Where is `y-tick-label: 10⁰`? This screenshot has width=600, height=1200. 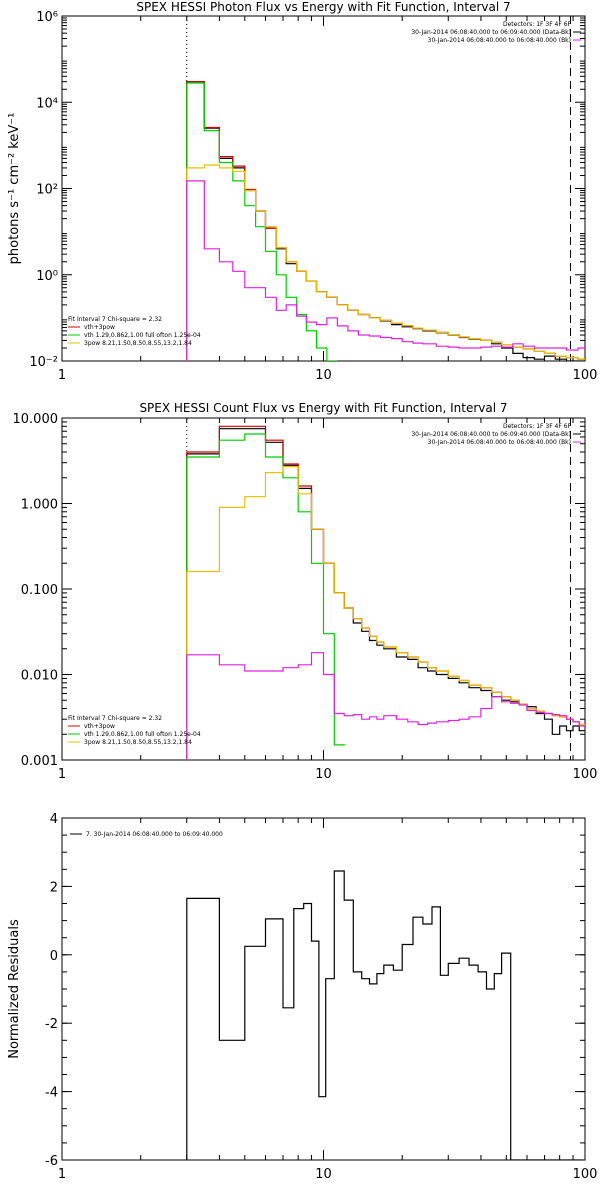 y-tick-label: 10⁰ is located at coordinates (47, 276).